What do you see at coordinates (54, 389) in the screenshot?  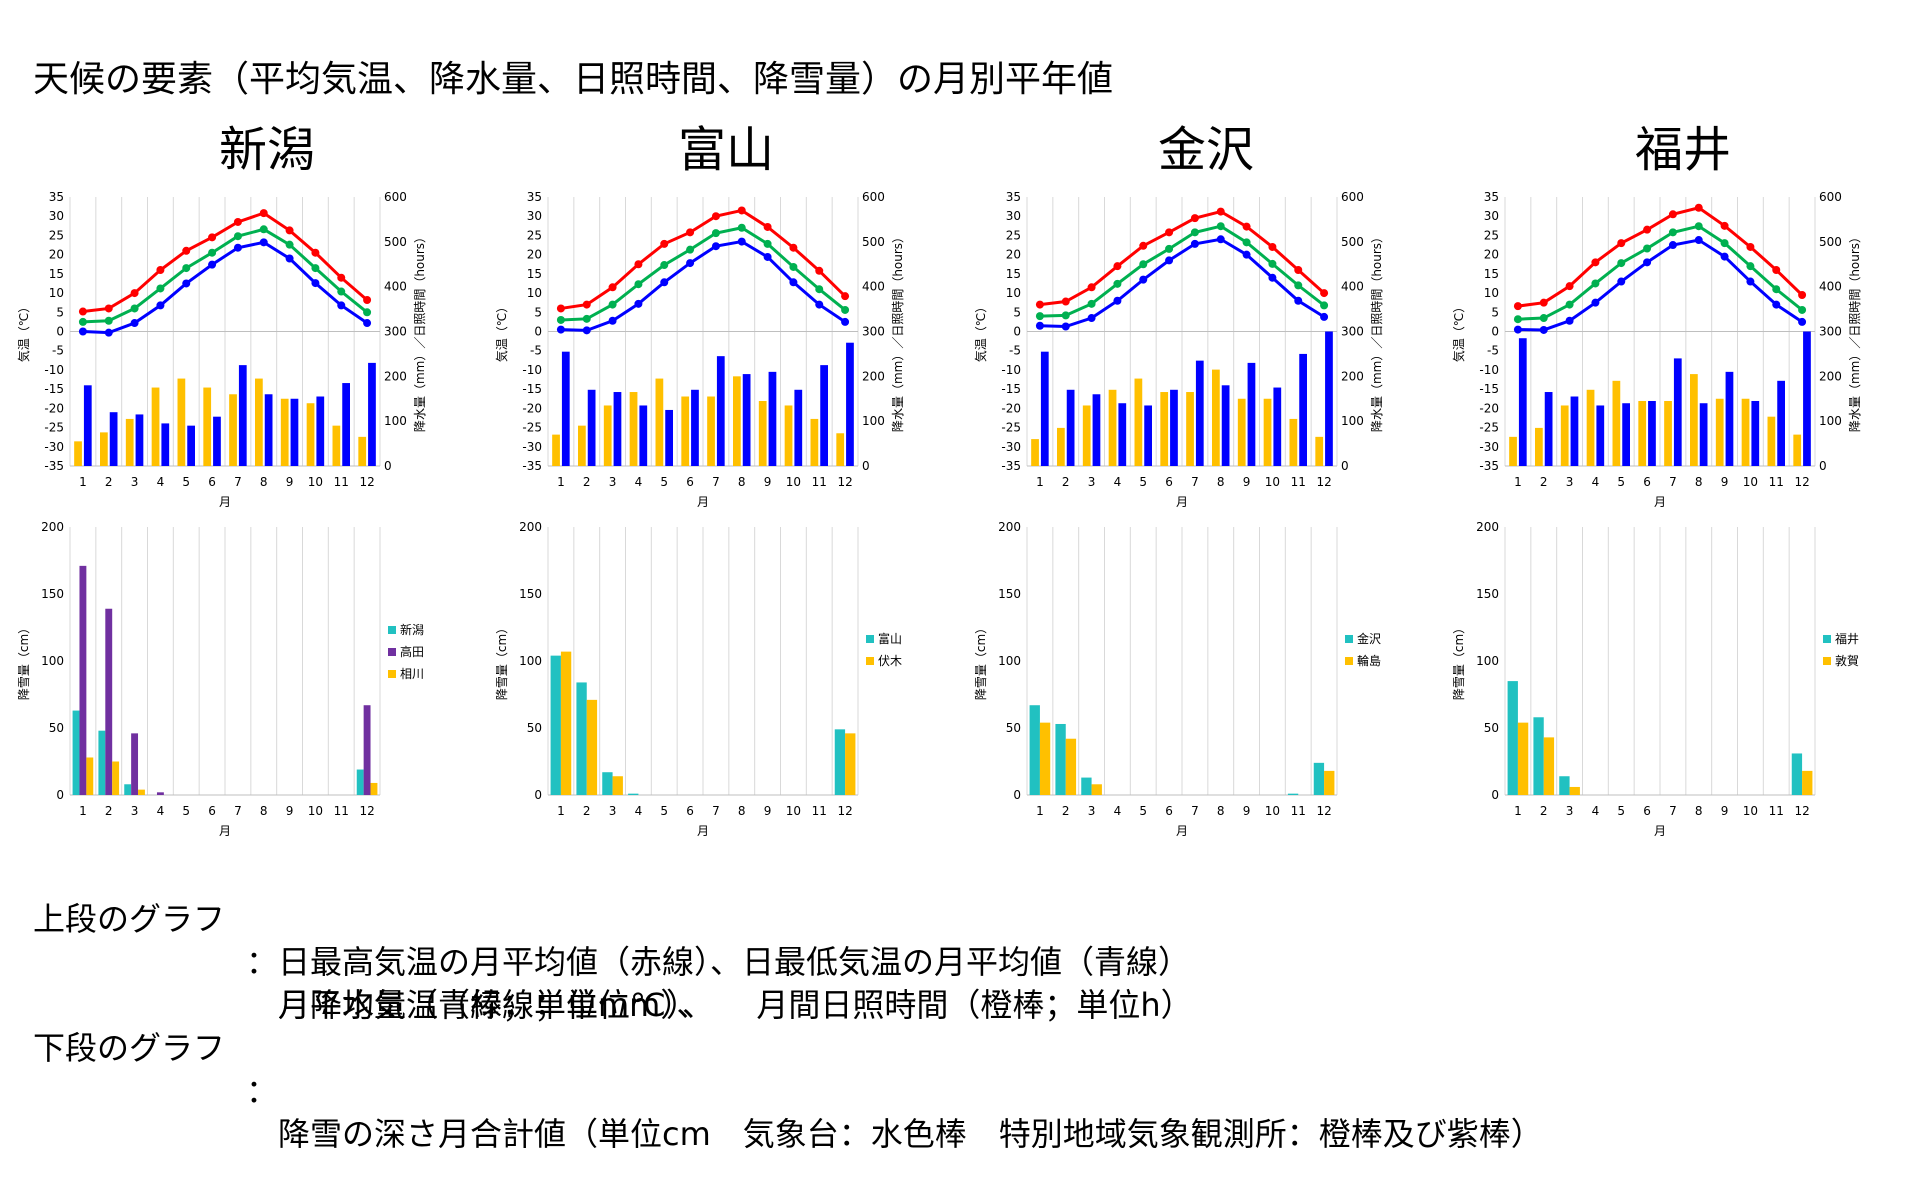 I see `left-tick-label: -15` at bounding box center [54, 389].